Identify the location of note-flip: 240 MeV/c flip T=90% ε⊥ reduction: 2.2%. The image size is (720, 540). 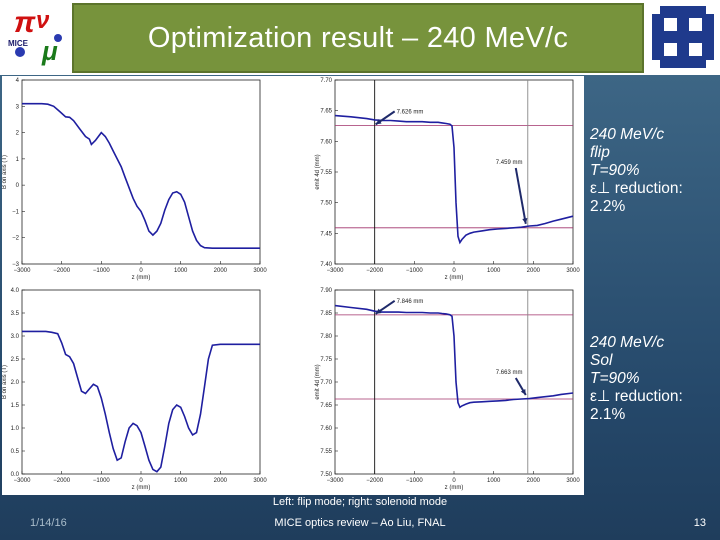
(636, 171).